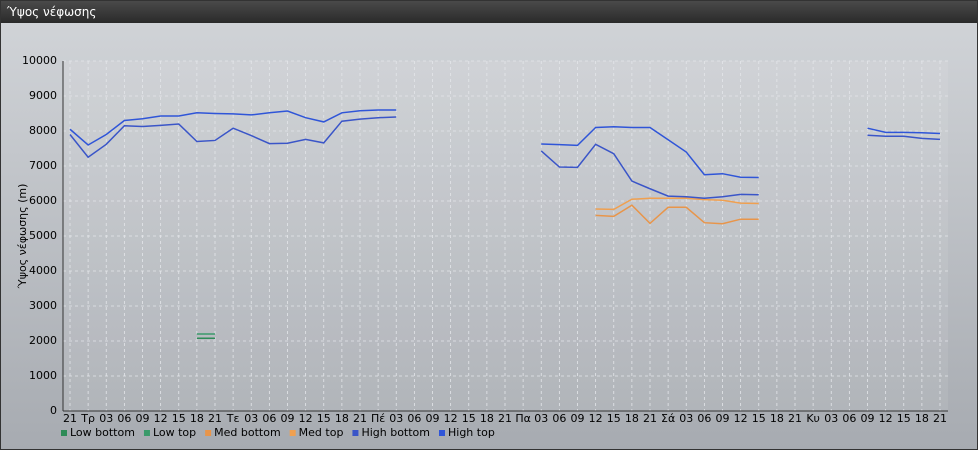 This screenshot has width=978, height=450. What do you see at coordinates (53, 410) in the screenshot?
I see `y-tick-label: 0` at bounding box center [53, 410].